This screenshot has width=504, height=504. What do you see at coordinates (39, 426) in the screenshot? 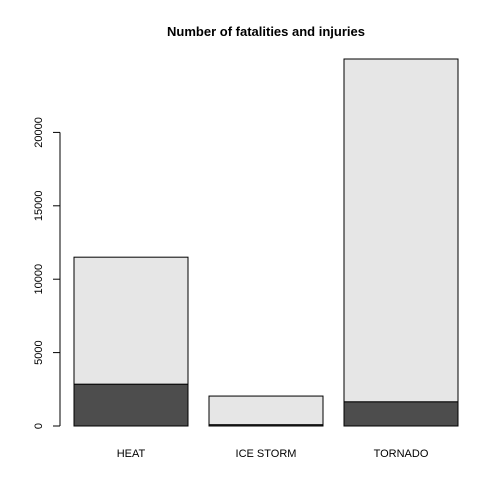
I see `y-tick-label: 0` at bounding box center [39, 426].